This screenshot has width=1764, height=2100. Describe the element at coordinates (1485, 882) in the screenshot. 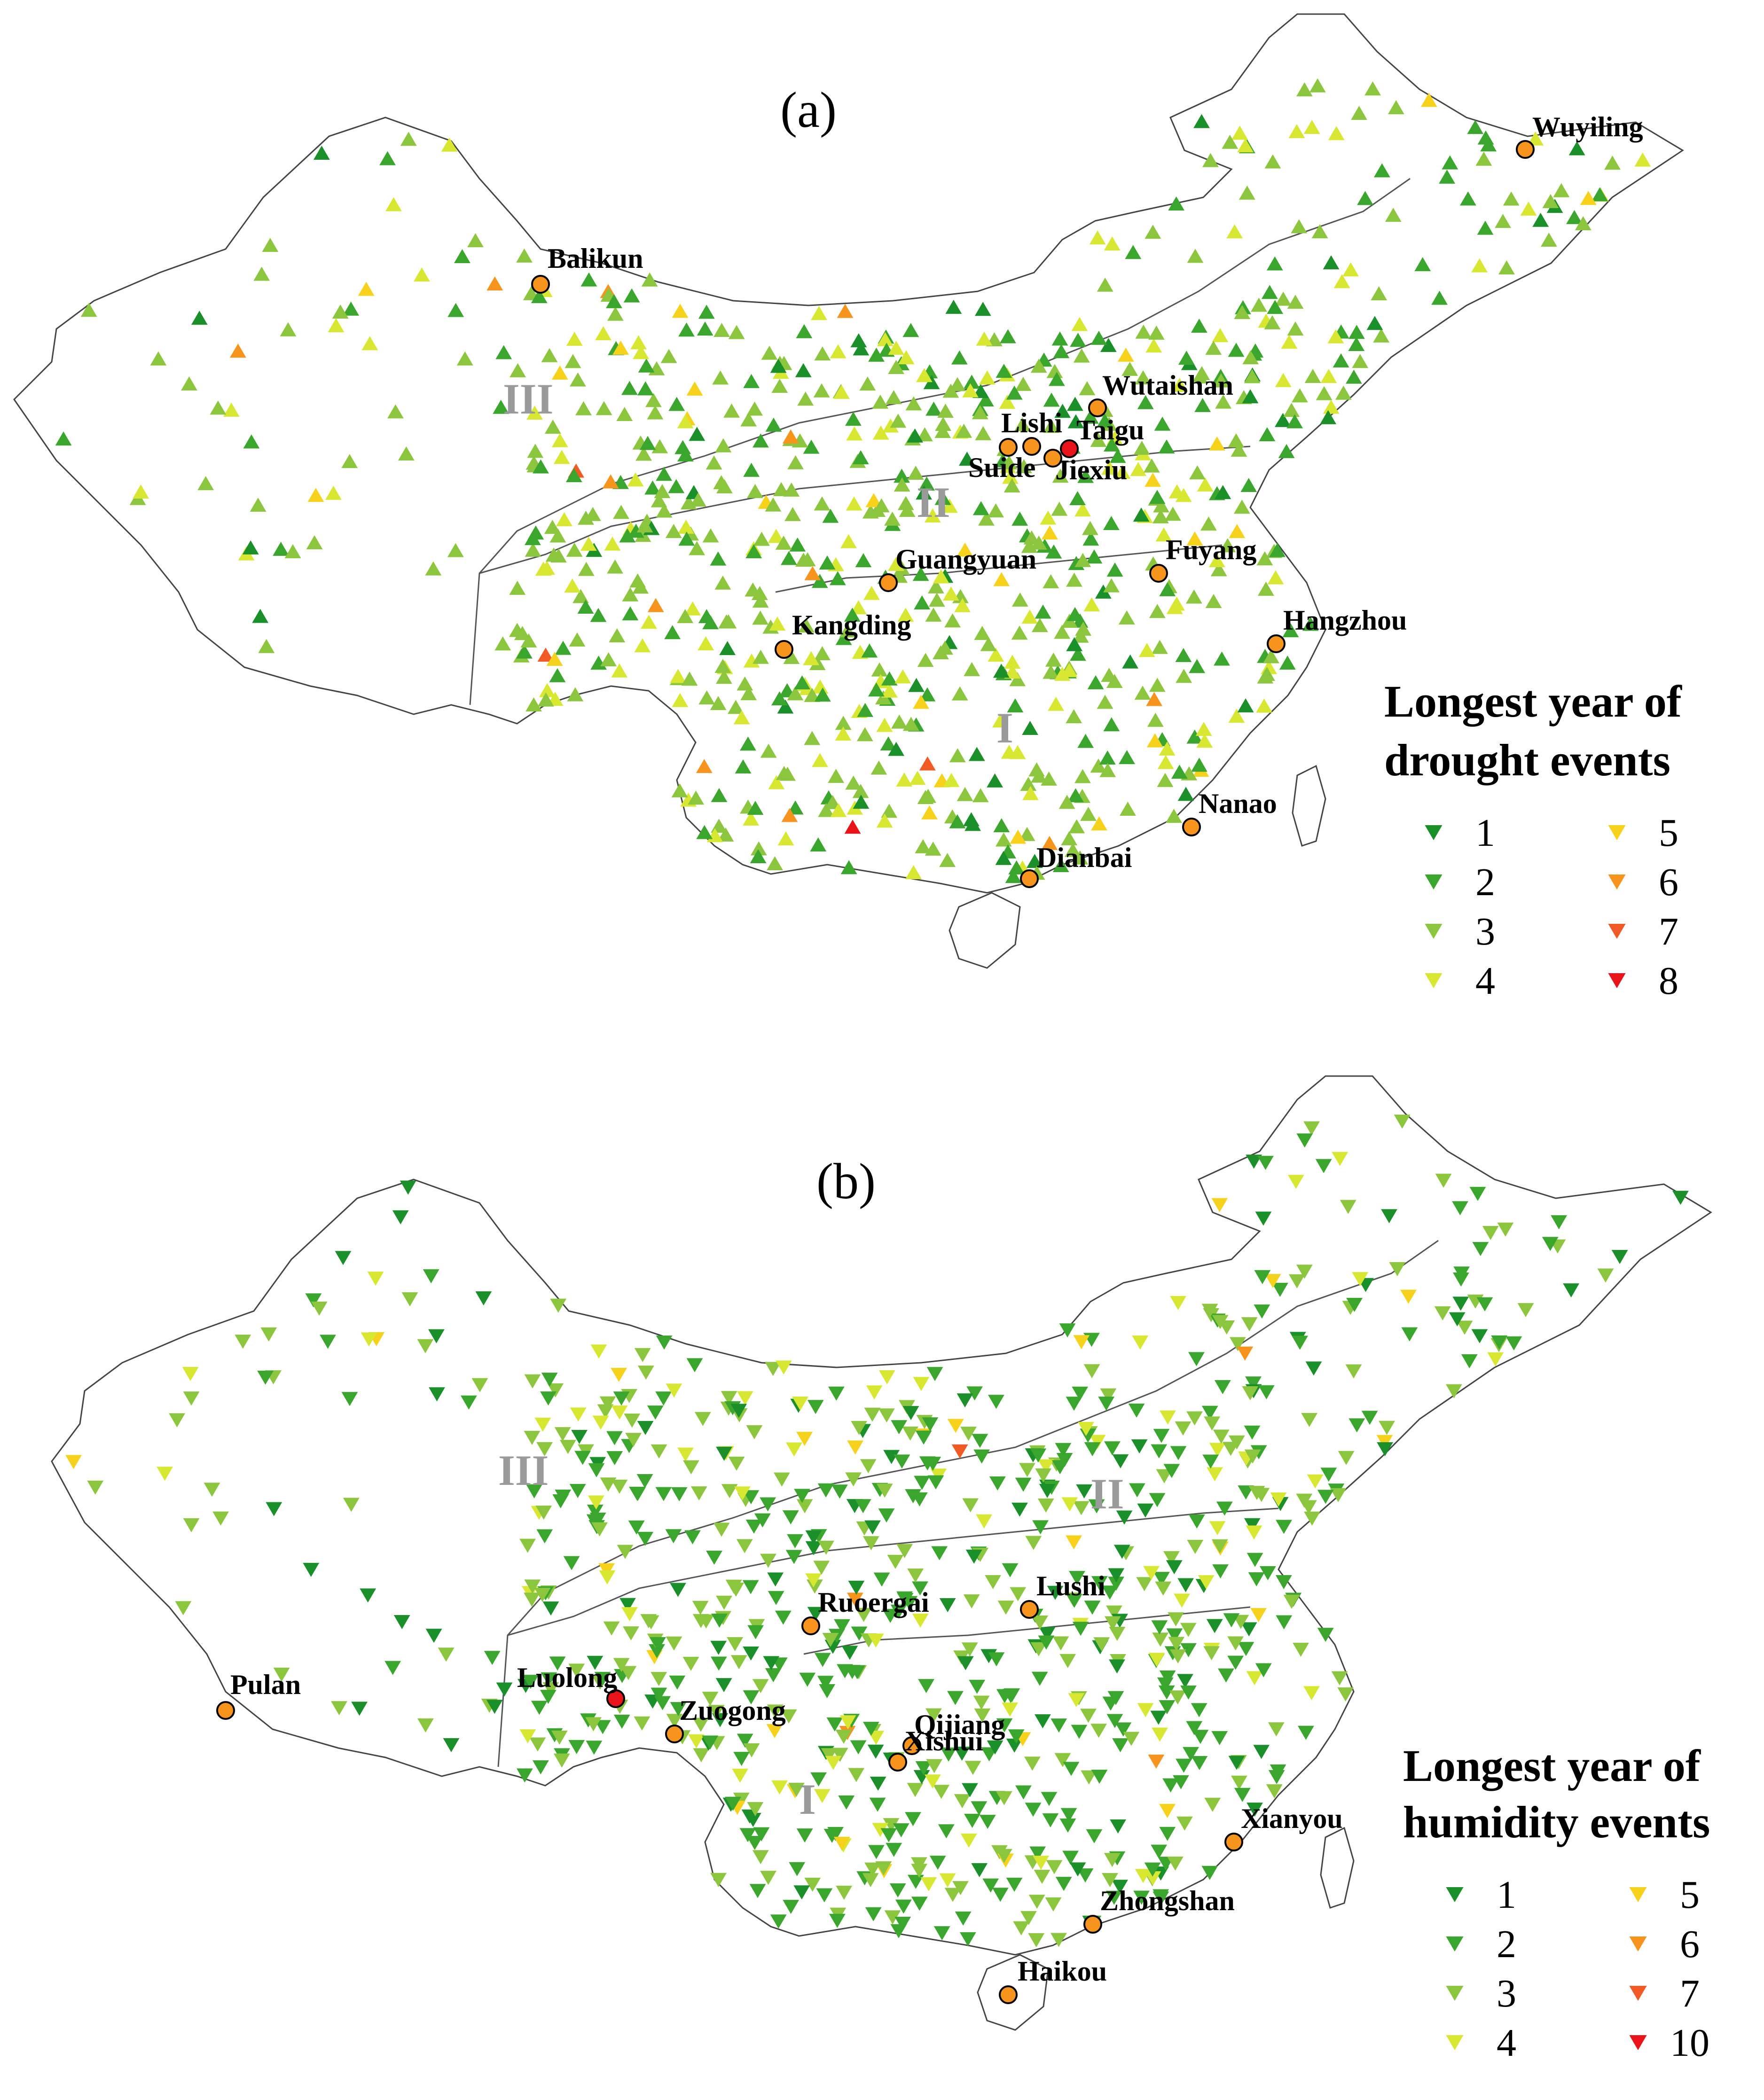

I see `legend-value: 2` at that location.